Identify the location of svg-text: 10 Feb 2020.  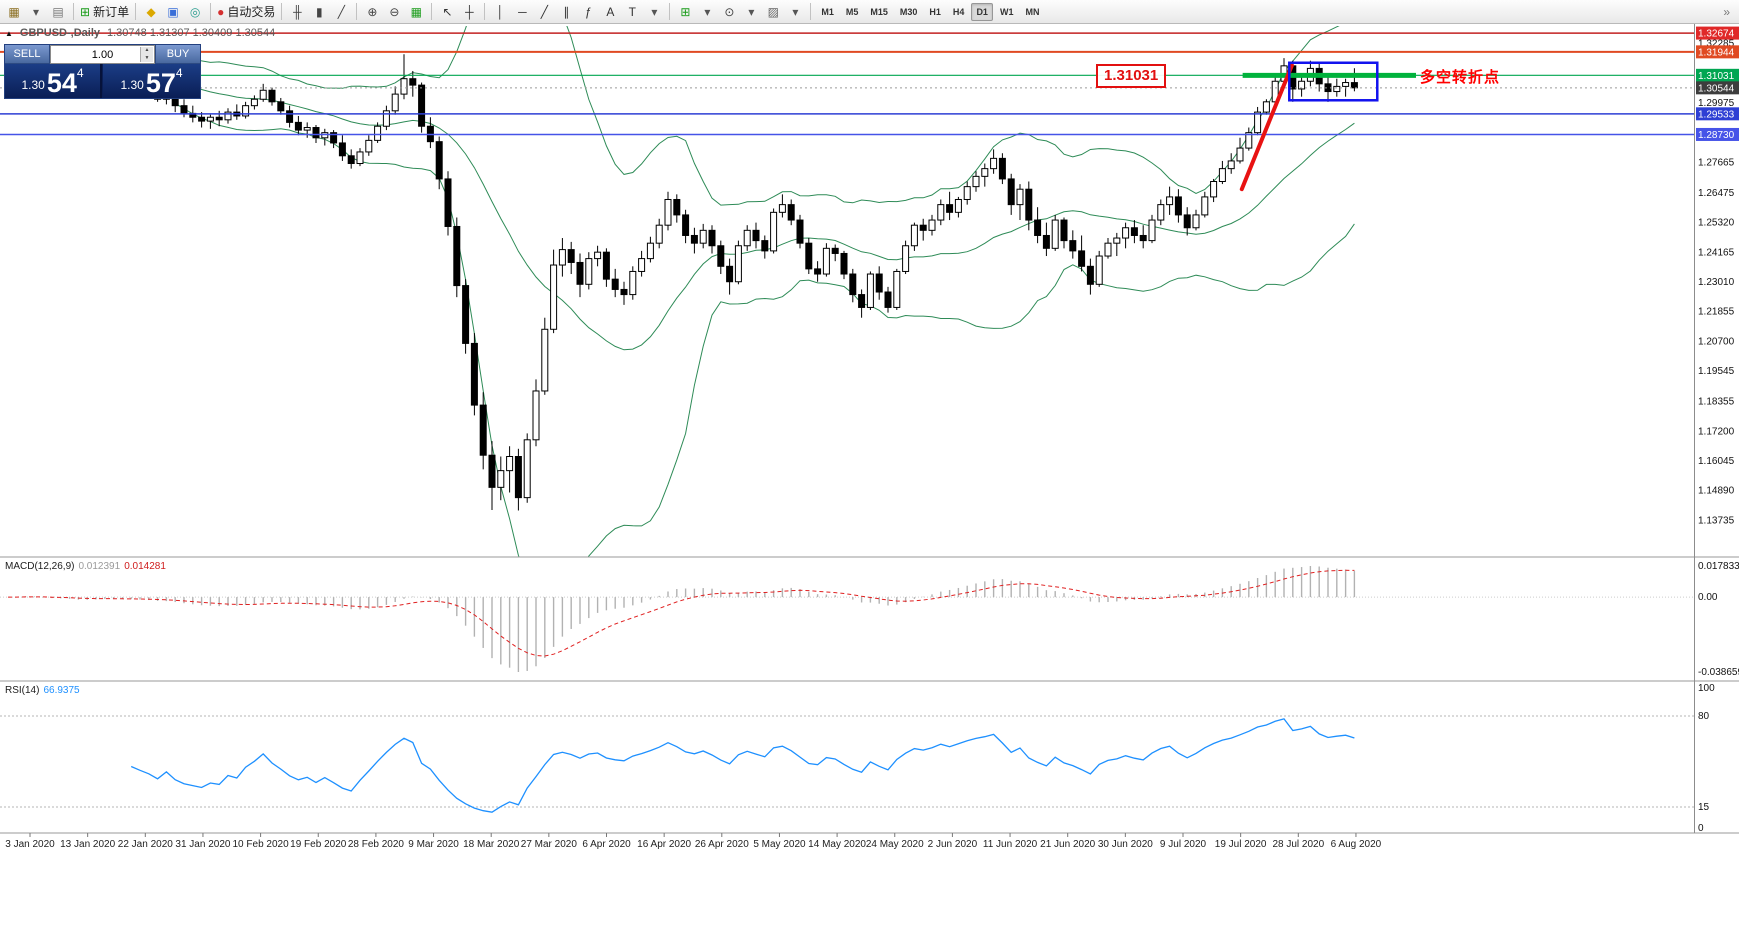
(261, 844).